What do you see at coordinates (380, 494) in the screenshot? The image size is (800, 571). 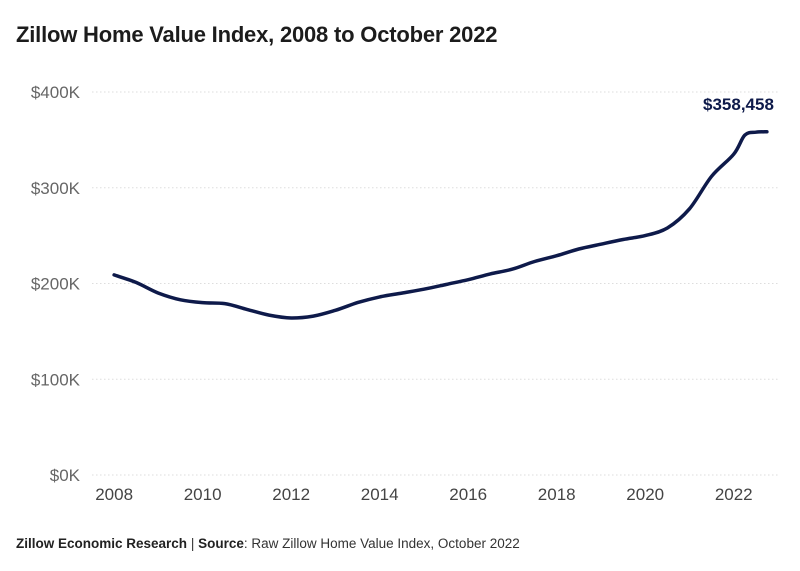 I see `x-tick-label: 2014` at bounding box center [380, 494].